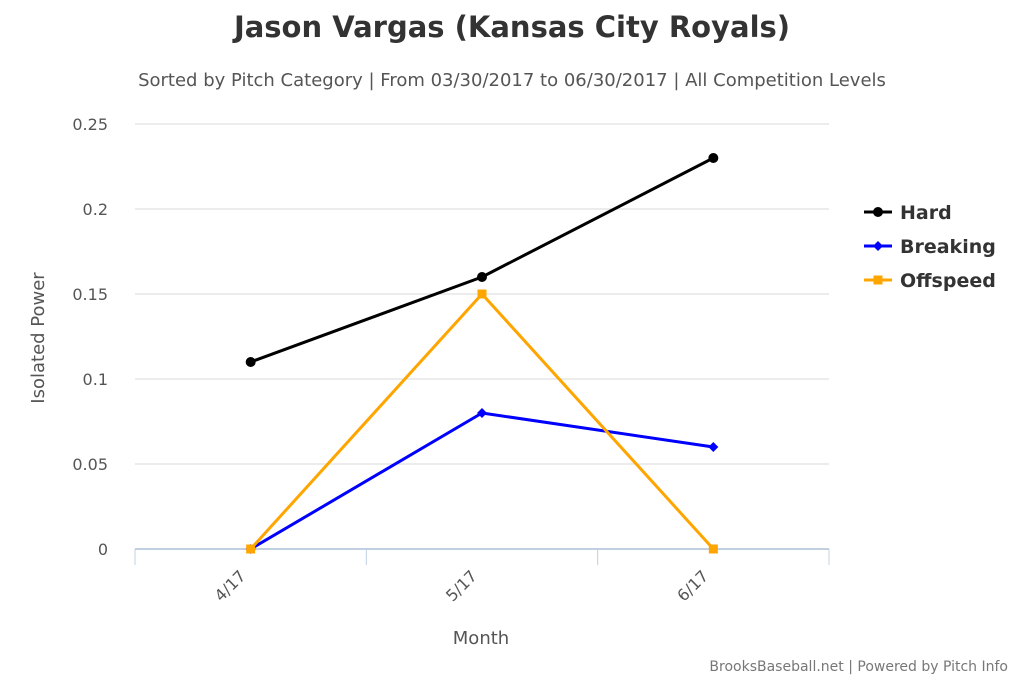 This screenshot has width=1024, height=683. Describe the element at coordinates (461, 585) in the screenshot. I see `x-tick-label: 5/17` at that location.